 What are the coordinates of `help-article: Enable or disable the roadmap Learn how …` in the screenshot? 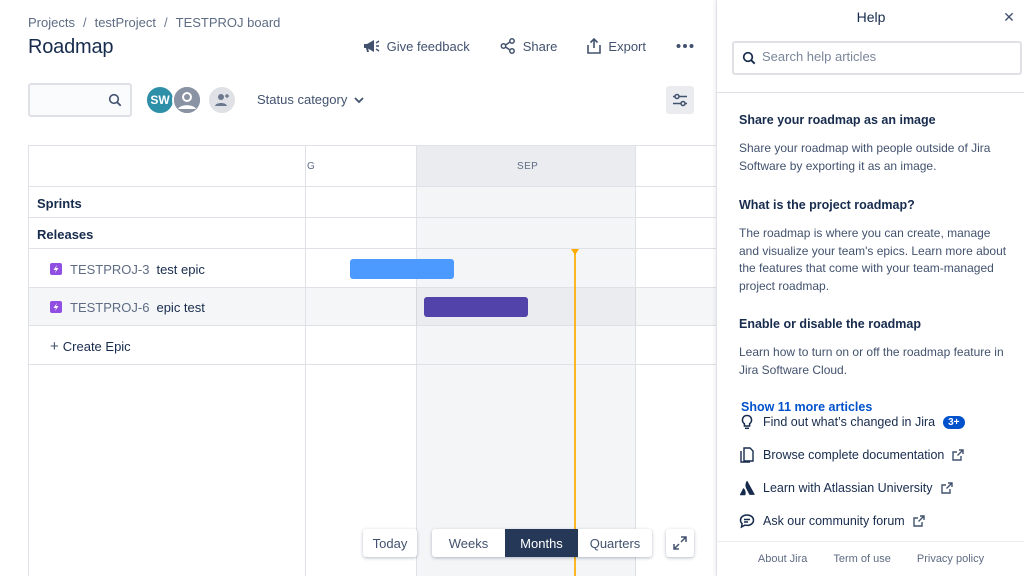 It's located at (874, 346).